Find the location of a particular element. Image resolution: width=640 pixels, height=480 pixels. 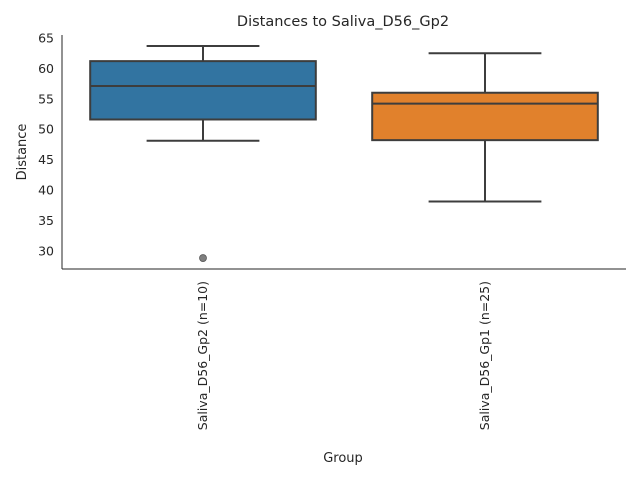

y-tick-label: 50 is located at coordinates (46, 129).